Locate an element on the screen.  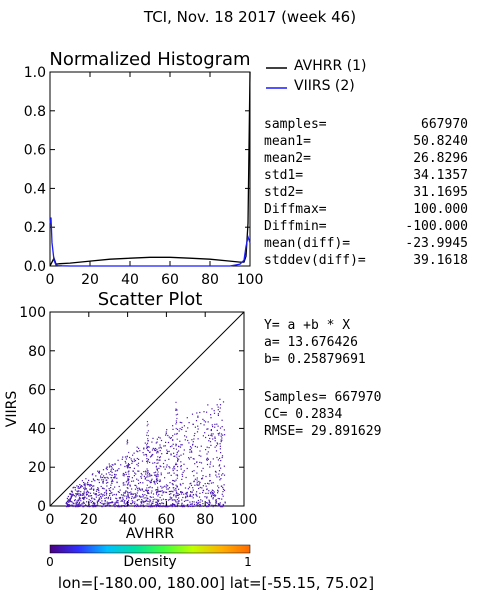
colorbar-max: 1 is located at coordinates (248, 562).